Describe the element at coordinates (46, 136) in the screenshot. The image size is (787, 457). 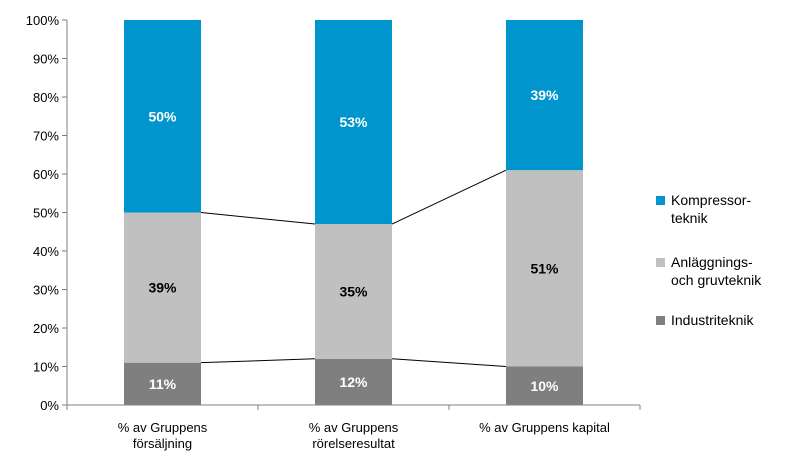
I see `y-tick-label-7: 70%` at that location.